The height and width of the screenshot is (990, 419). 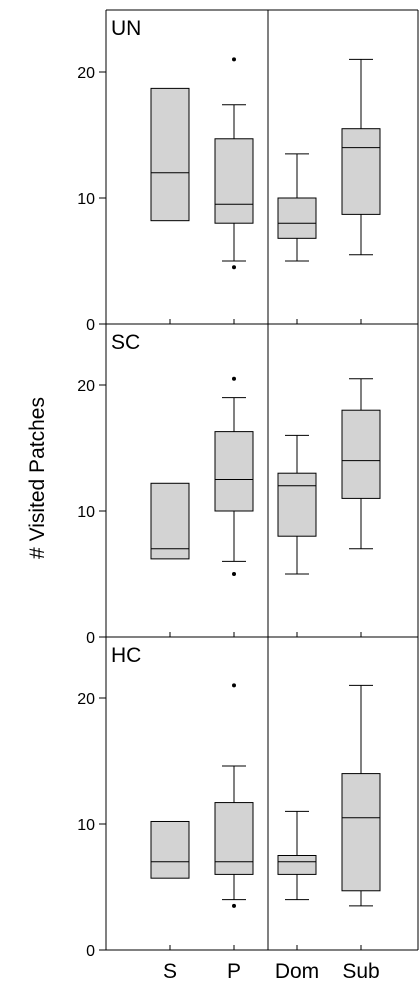 What do you see at coordinates (37, 478) in the screenshot?
I see `y-axis-label: # Visited Patches` at bounding box center [37, 478].